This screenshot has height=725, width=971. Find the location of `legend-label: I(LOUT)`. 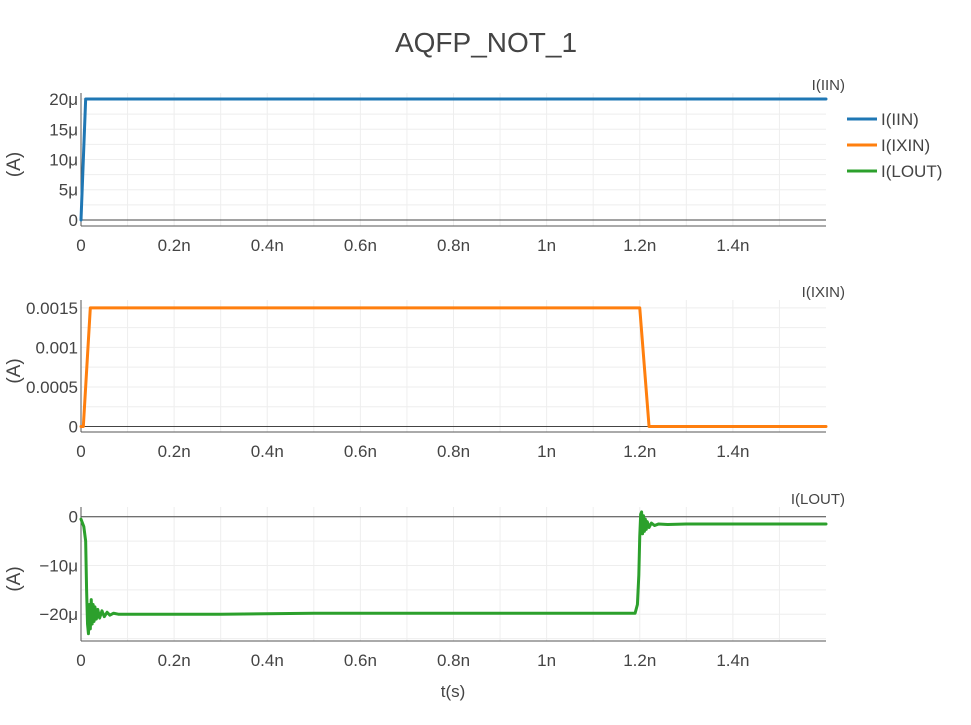

legend-label: I(LOUT) is located at coordinates (911, 171).